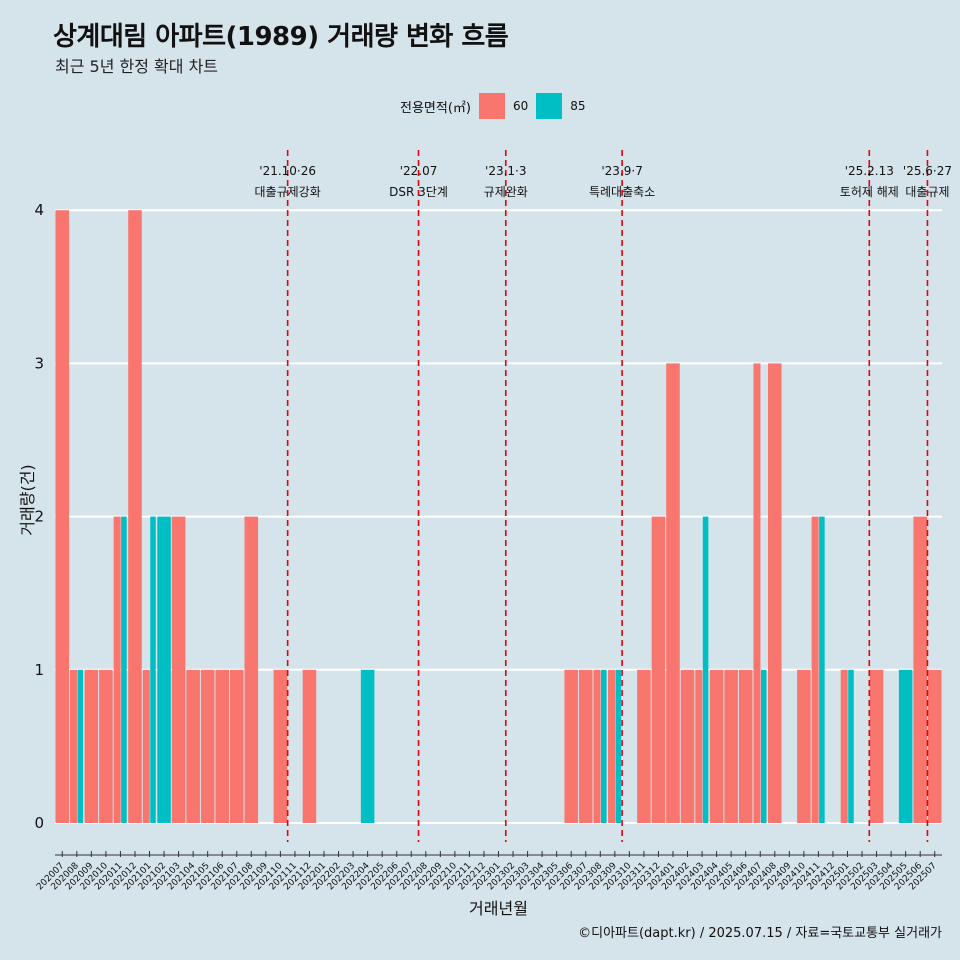 Image resolution: width=960 pixels, height=960 pixels. Describe the element at coordinates (39, 363) in the screenshot. I see `y-tick-label: 3` at that location.